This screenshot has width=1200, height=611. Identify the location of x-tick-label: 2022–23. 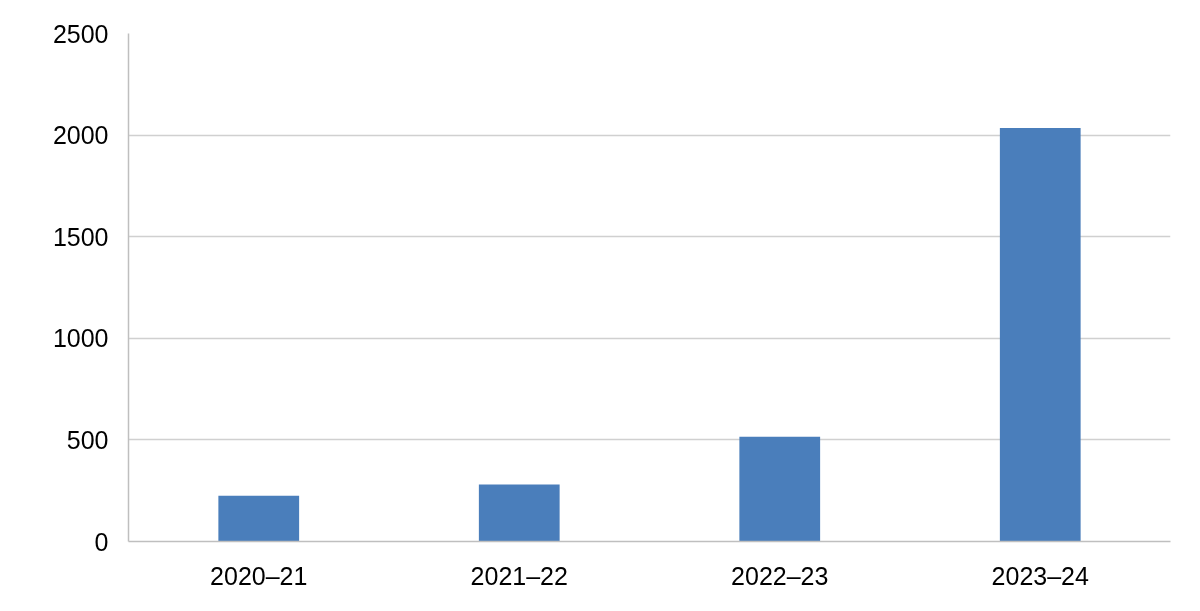
(780, 575).